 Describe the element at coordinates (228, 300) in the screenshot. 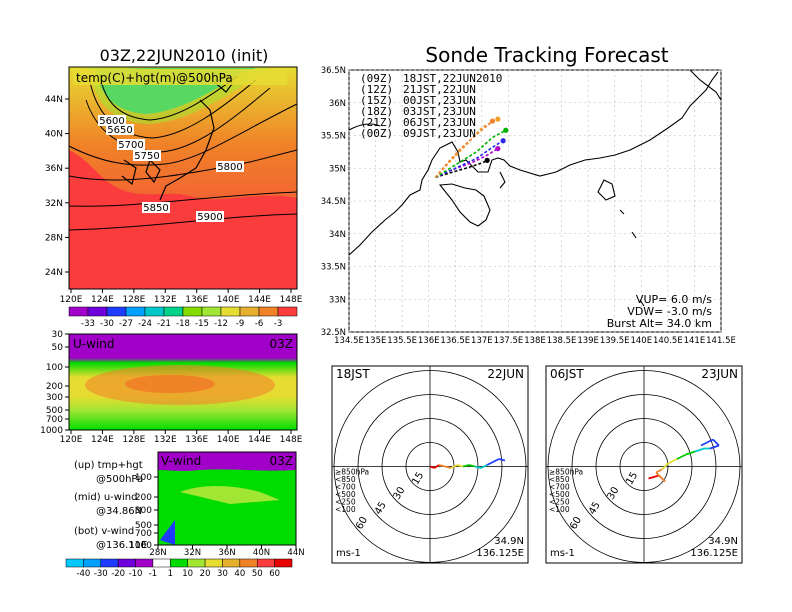

I see `map-x-tick-label: 140E` at that location.